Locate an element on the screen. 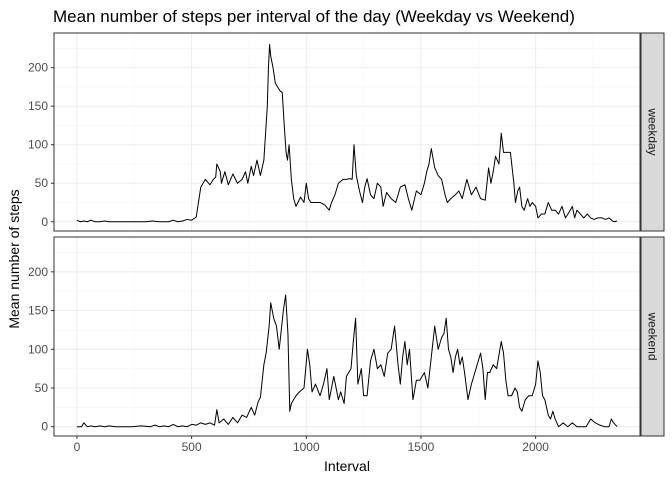 The width and height of the screenshot is (672, 480). y-axis-title: Mean number of steps is located at coordinates (14, 258).